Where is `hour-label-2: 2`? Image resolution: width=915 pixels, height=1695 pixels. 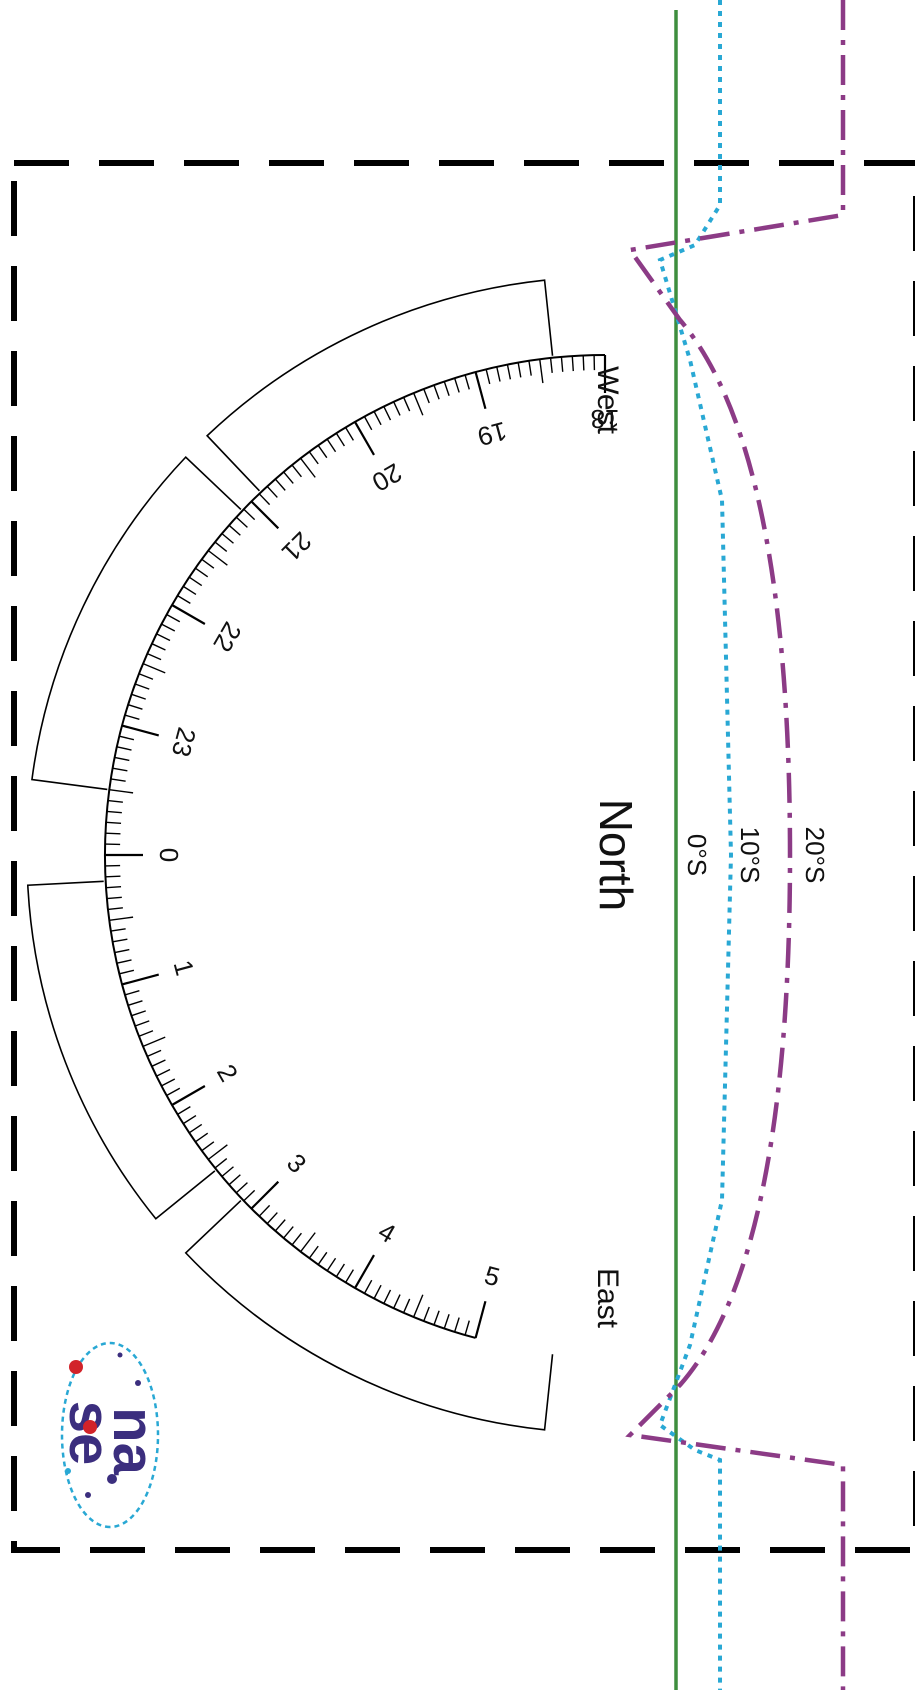
hour-label-2: 2 is located at coordinates (227, 1073).